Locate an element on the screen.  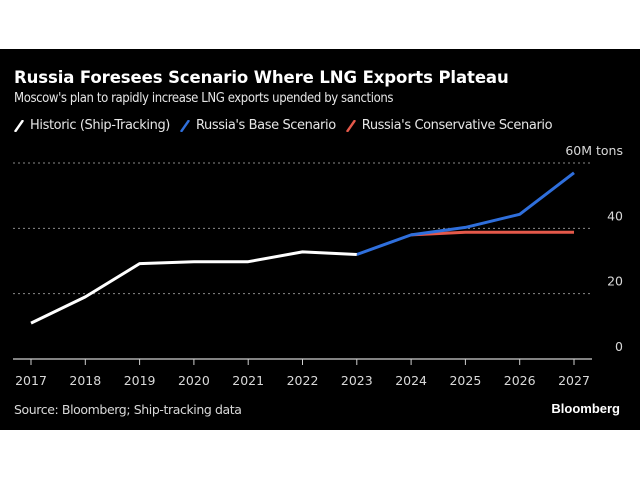
series-line-russia-s-base-scenario is located at coordinates (465, 213).